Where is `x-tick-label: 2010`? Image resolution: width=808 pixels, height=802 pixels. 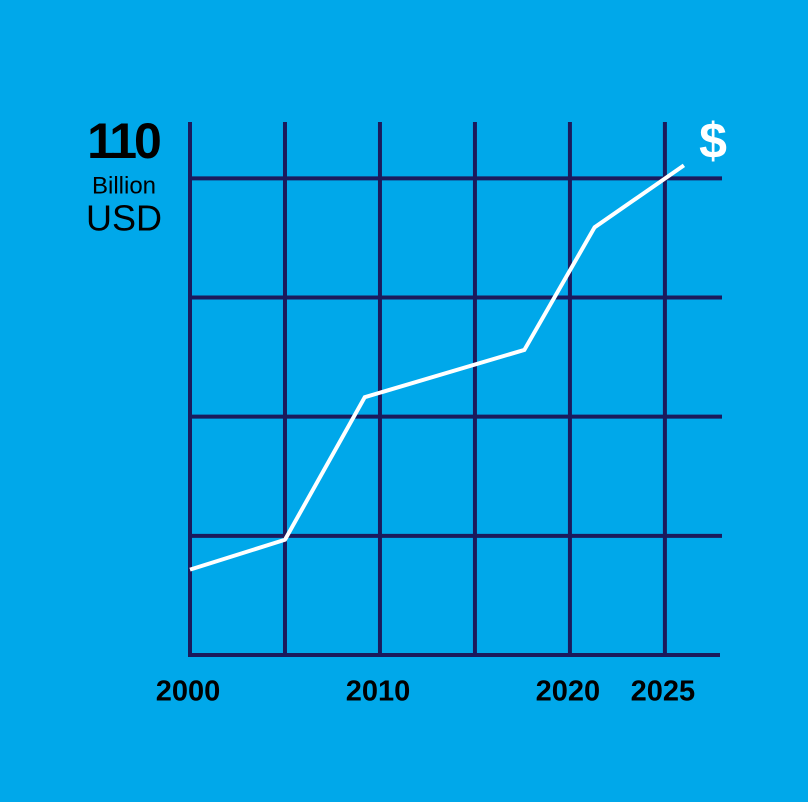 x-tick-label: 2010 is located at coordinates (378, 692).